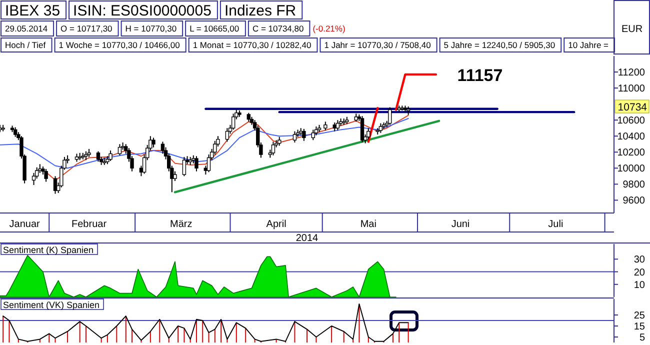 Image resolution: width=650 pixels, height=345 pixels. Describe the element at coordinates (378, 45) in the screenshot. I see `text: 1 Jahr = 10770,30 / 7508,40` at that location.